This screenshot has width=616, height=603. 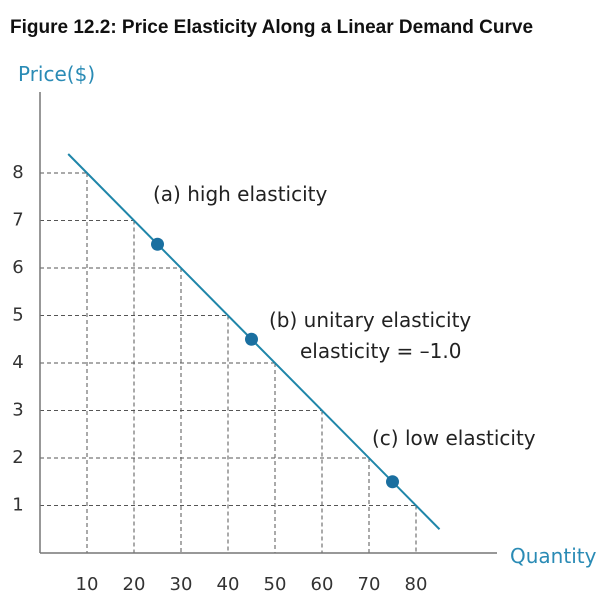 What do you see at coordinates (157, 244) in the screenshot?
I see `point-a` at bounding box center [157, 244].